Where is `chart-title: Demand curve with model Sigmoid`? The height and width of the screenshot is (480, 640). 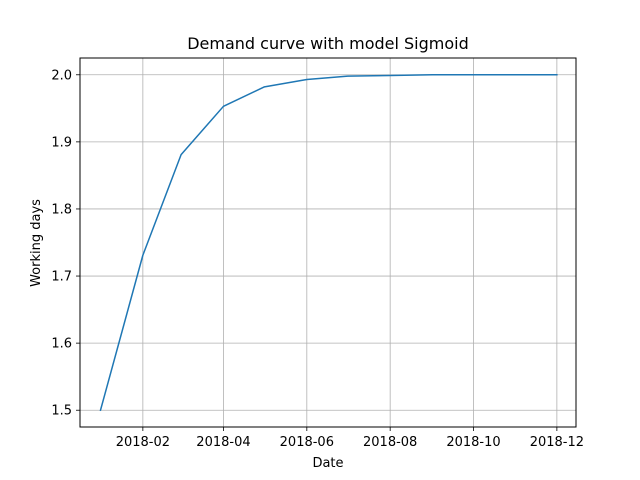 chart-title: Demand curve with model Sigmoid is located at coordinates (328, 43).